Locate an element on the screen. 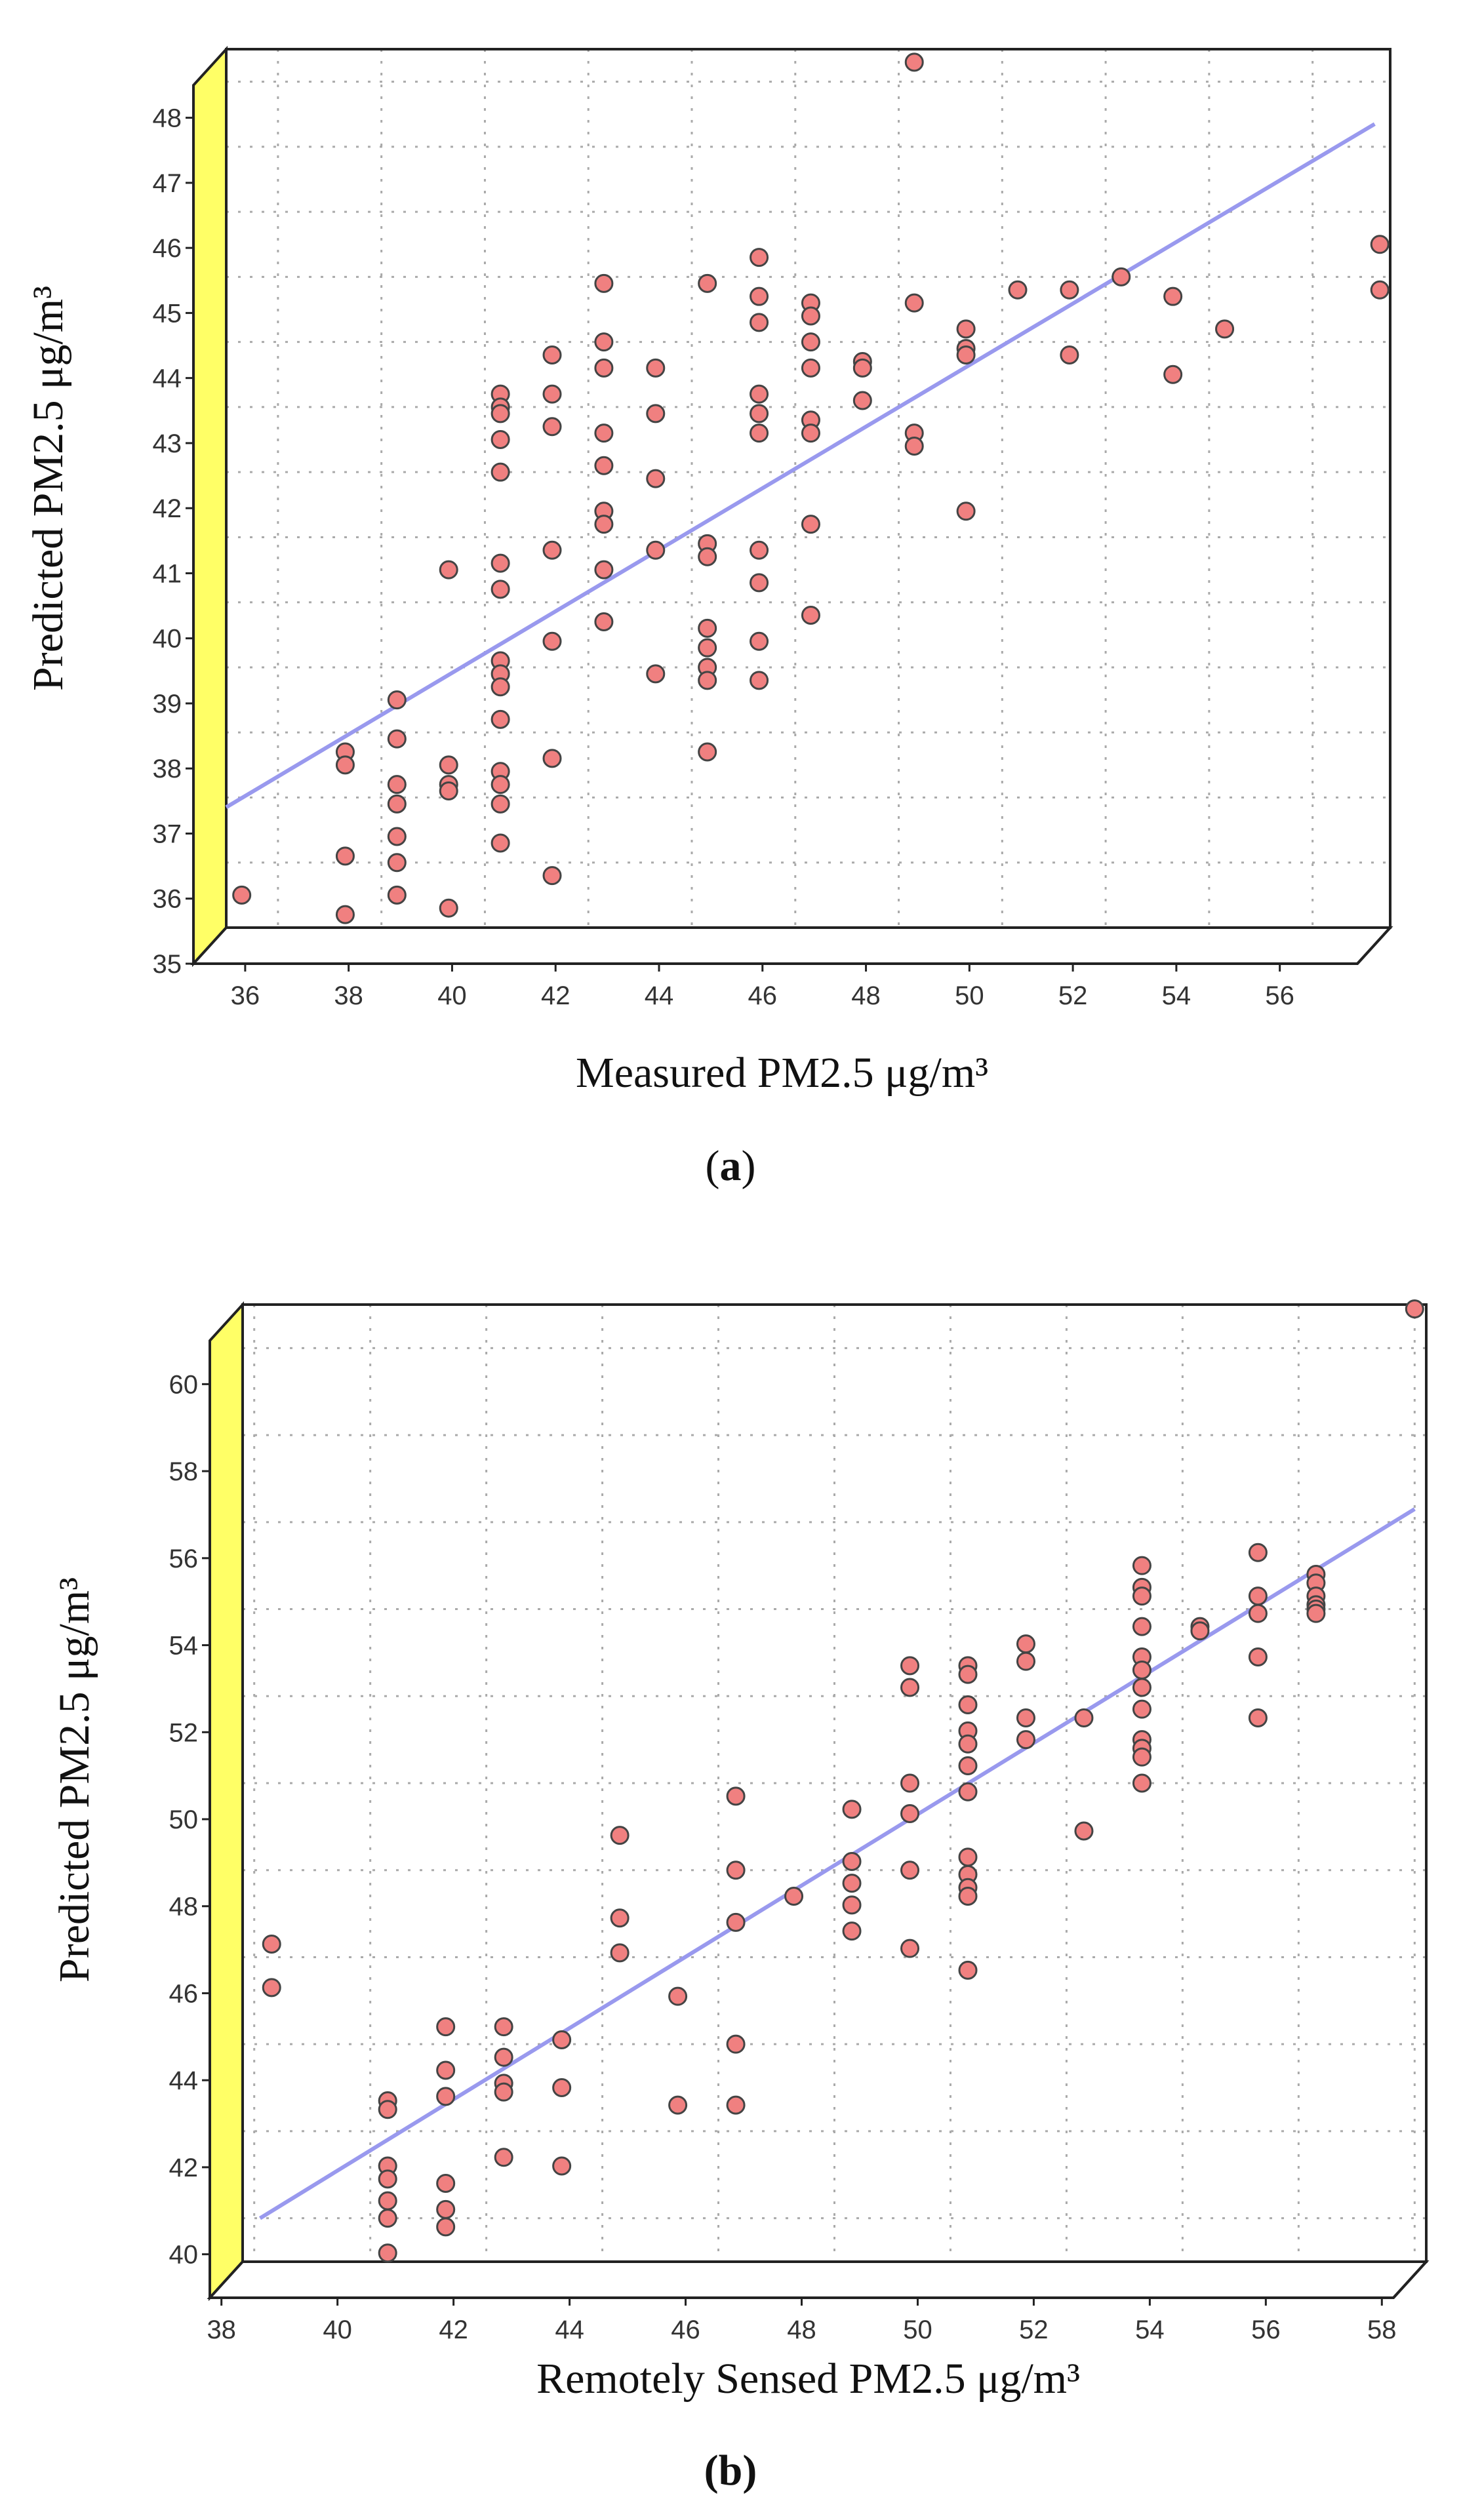 The image size is (1461, 2520). x-tick-label: 56 is located at coordinates (1280, 995).